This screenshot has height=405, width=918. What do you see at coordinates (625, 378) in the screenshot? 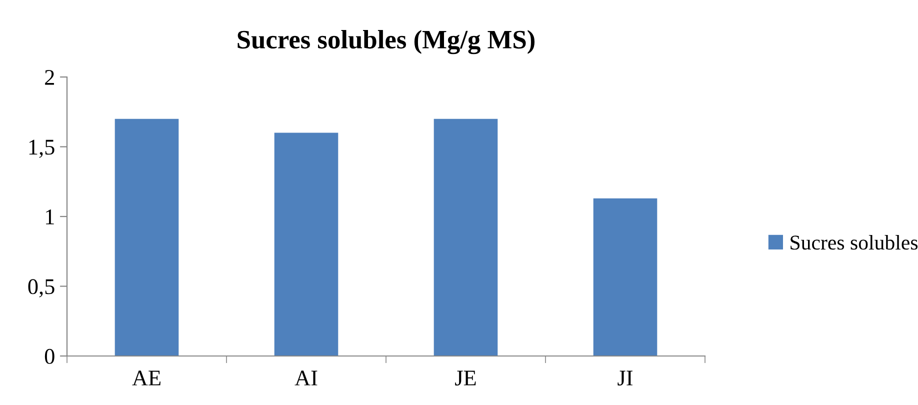
I see `x-tick-label: JI` at bounding box center [625, 378].